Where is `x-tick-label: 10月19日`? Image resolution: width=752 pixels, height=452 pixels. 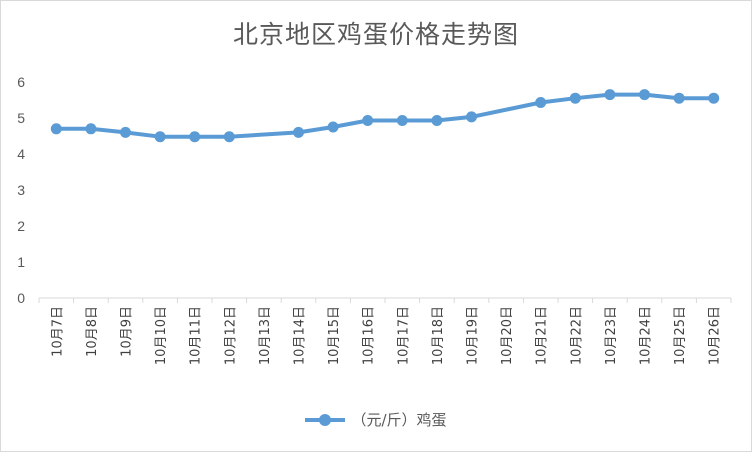 x-tick-label: 10月19日 is located at coordinates (473, 335).